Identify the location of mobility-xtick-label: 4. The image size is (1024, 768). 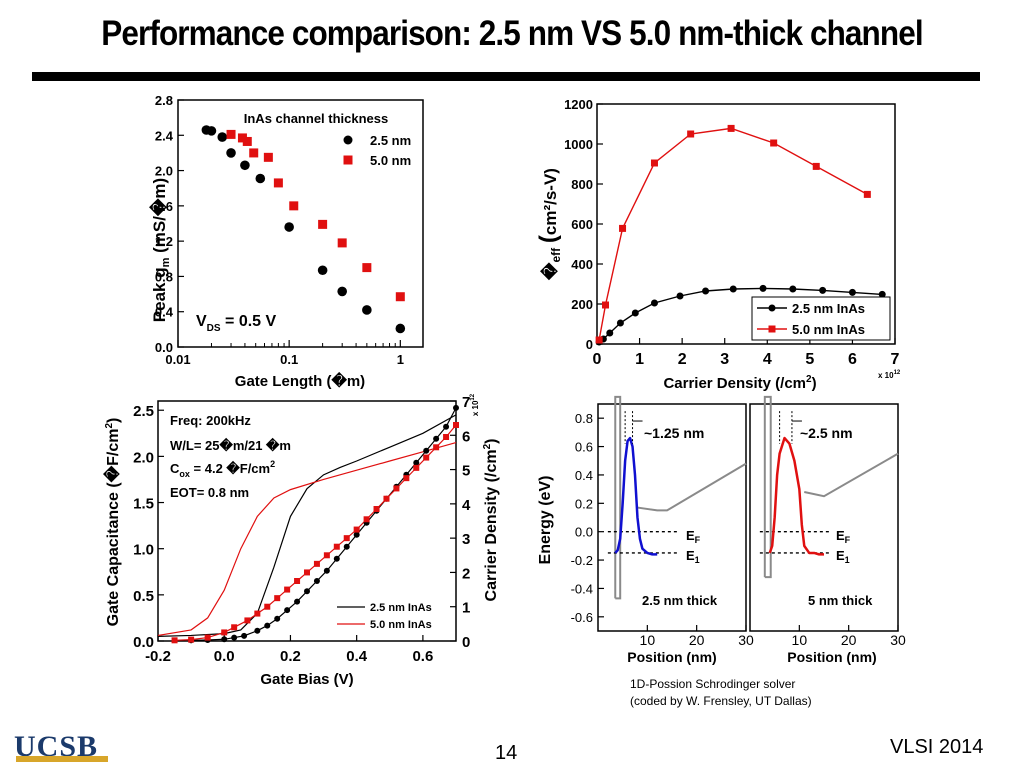
(767, 359).